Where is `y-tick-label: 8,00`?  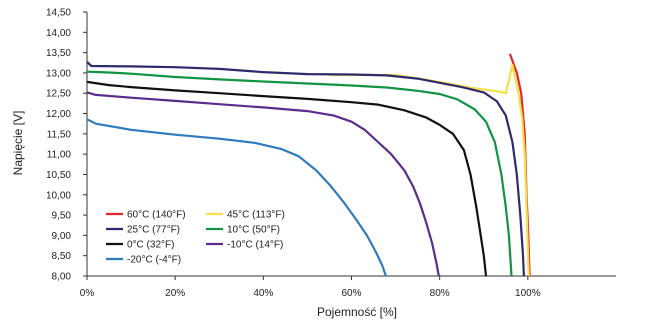 y-tick-label: 8,00 is located at coordinates (62, 277).